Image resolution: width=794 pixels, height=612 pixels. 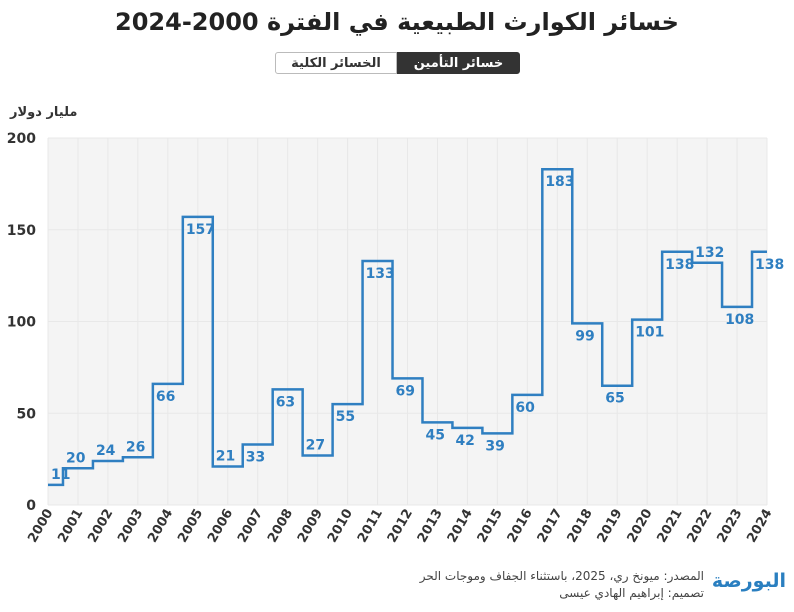 I want to click on data-label: 99, so click(x=584, y=336).